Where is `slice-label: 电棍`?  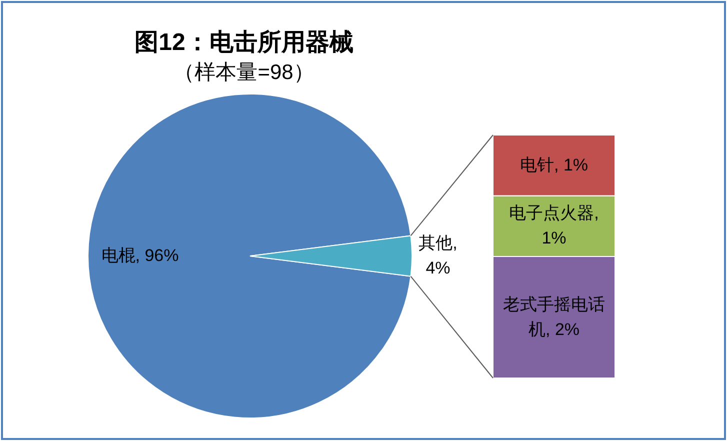
slice-label: 电棍 is located at coordinates (118, 255).